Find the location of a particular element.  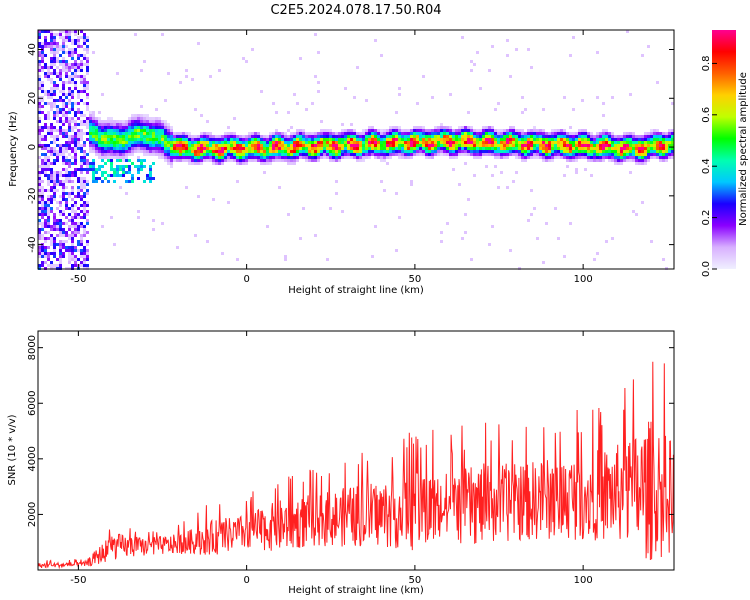

snr-x-tick-label: -50 is located at coordinates (78, 580).